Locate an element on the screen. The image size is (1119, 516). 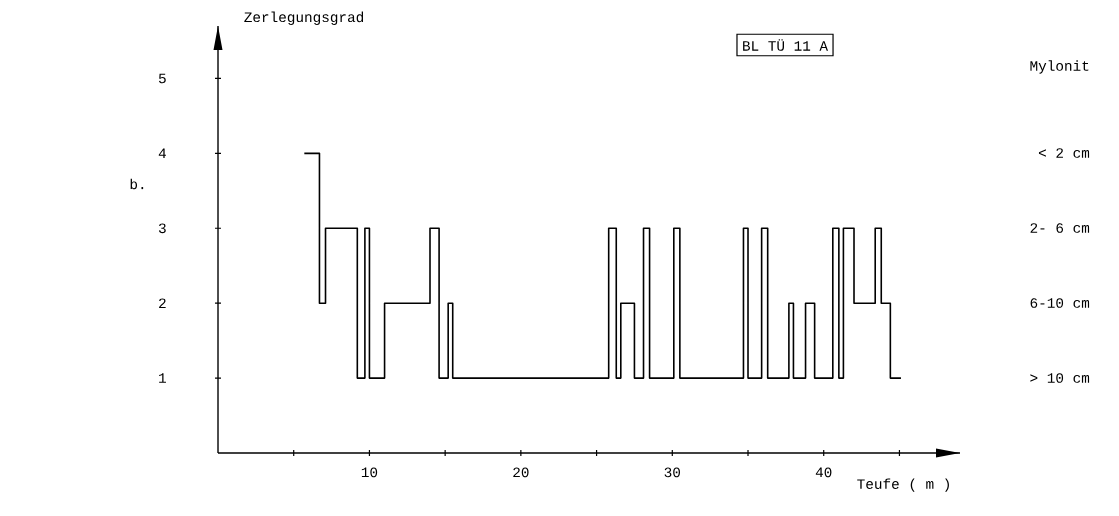
x-tick-label: 10 is located at coordinates (369, 472).